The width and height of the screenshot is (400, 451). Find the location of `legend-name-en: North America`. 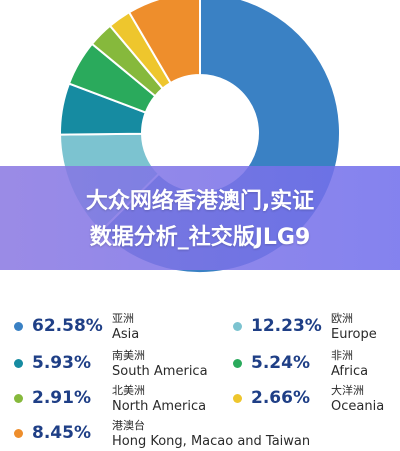

legend-name-en: North America is located at coordinates (159, 406).